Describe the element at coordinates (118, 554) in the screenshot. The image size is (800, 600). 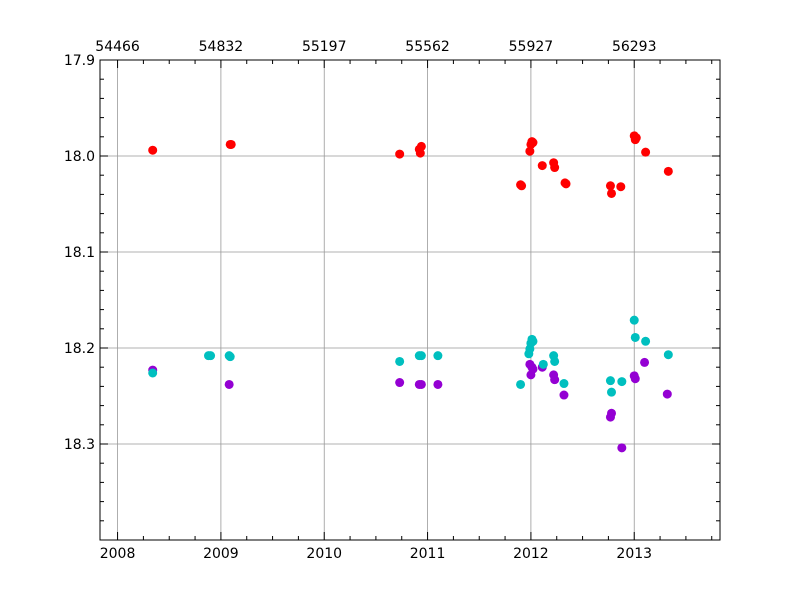
I see `x-tick-label: 2008` at that location.